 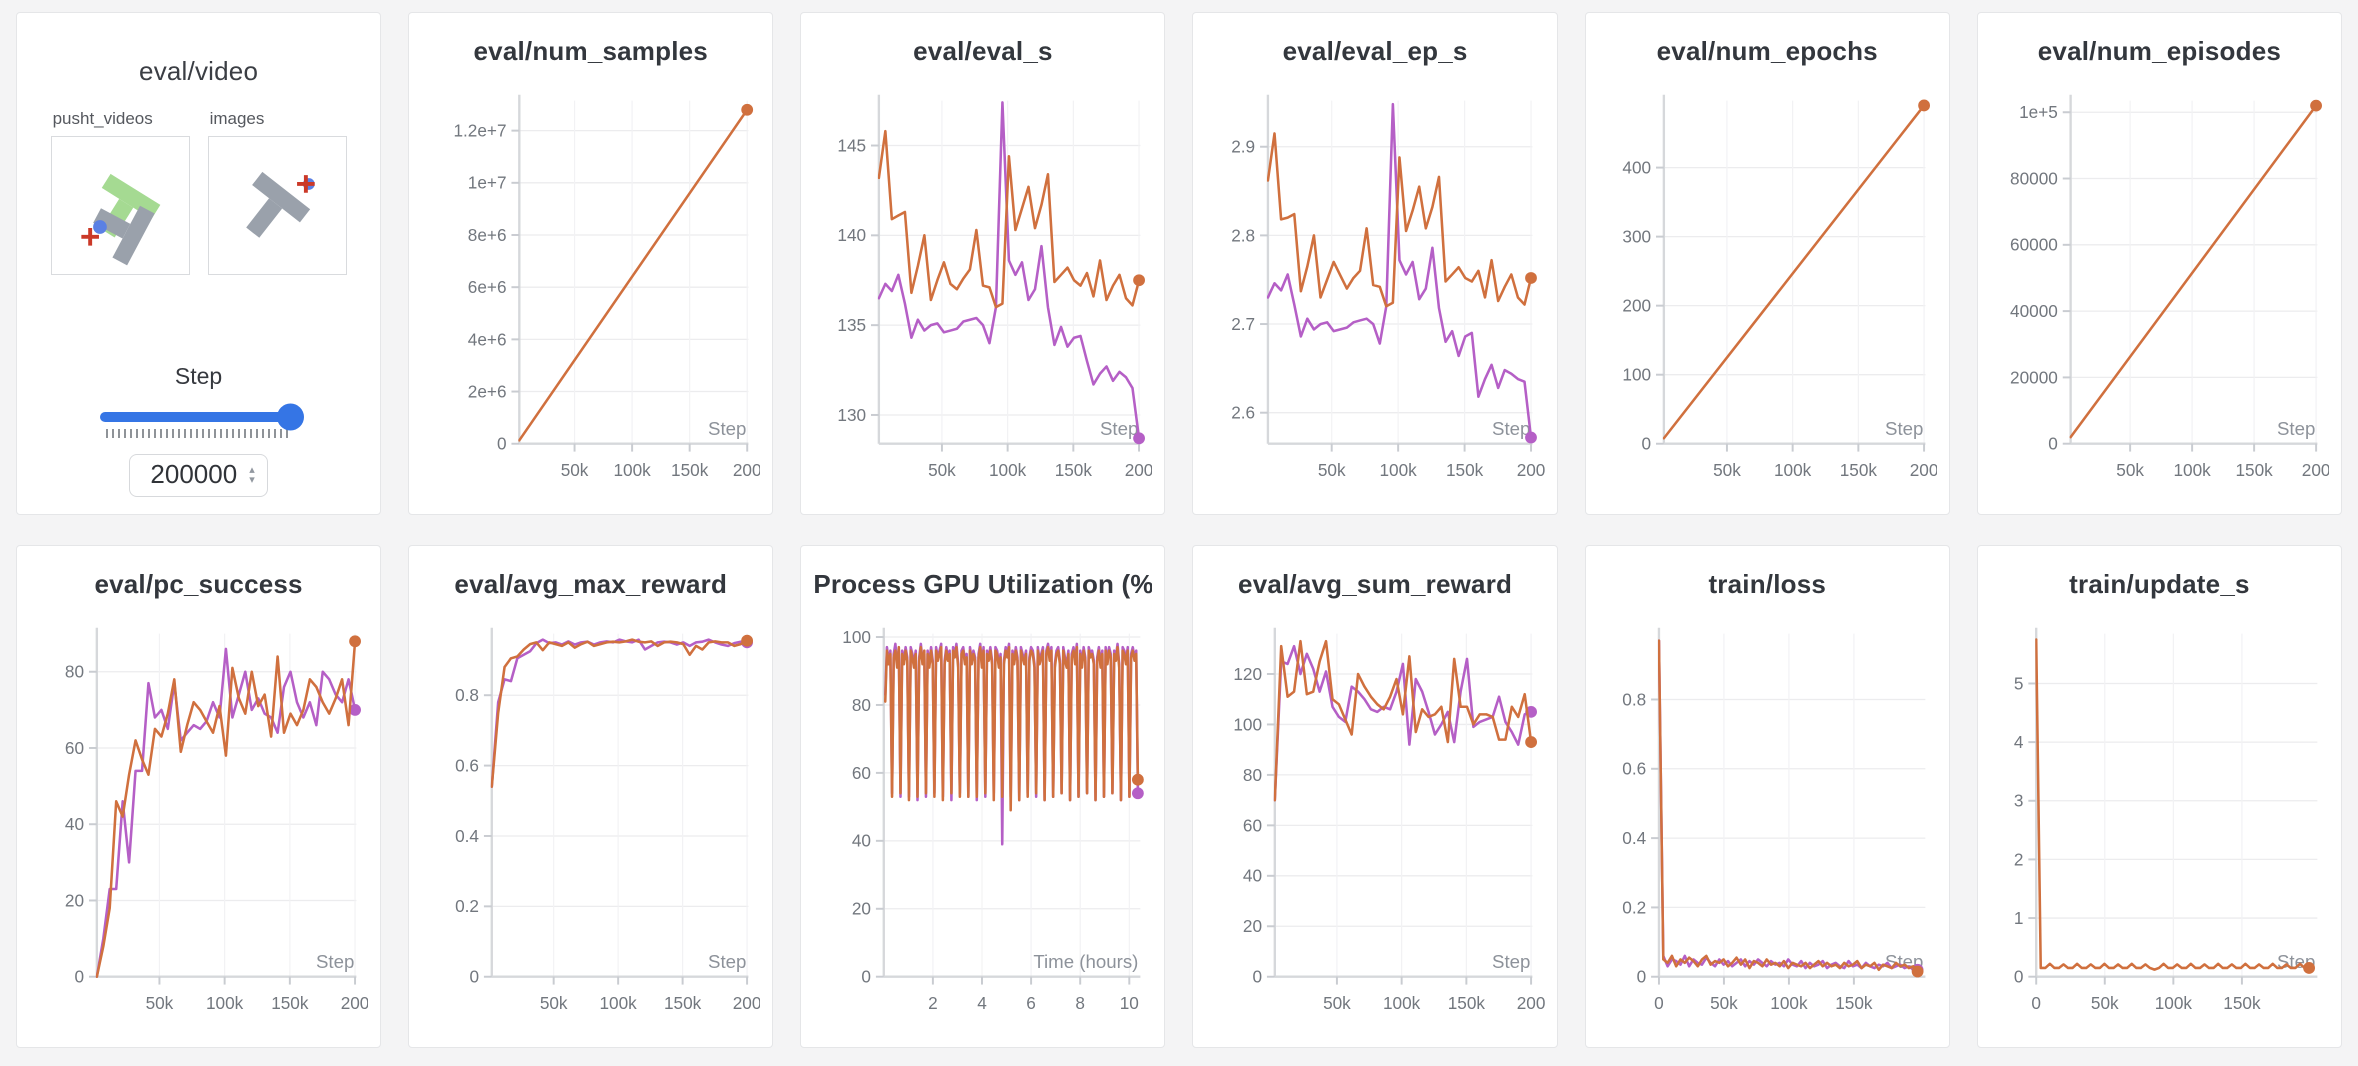 I want to click on svg-text: 6e+6, so click(x=487, y=287).